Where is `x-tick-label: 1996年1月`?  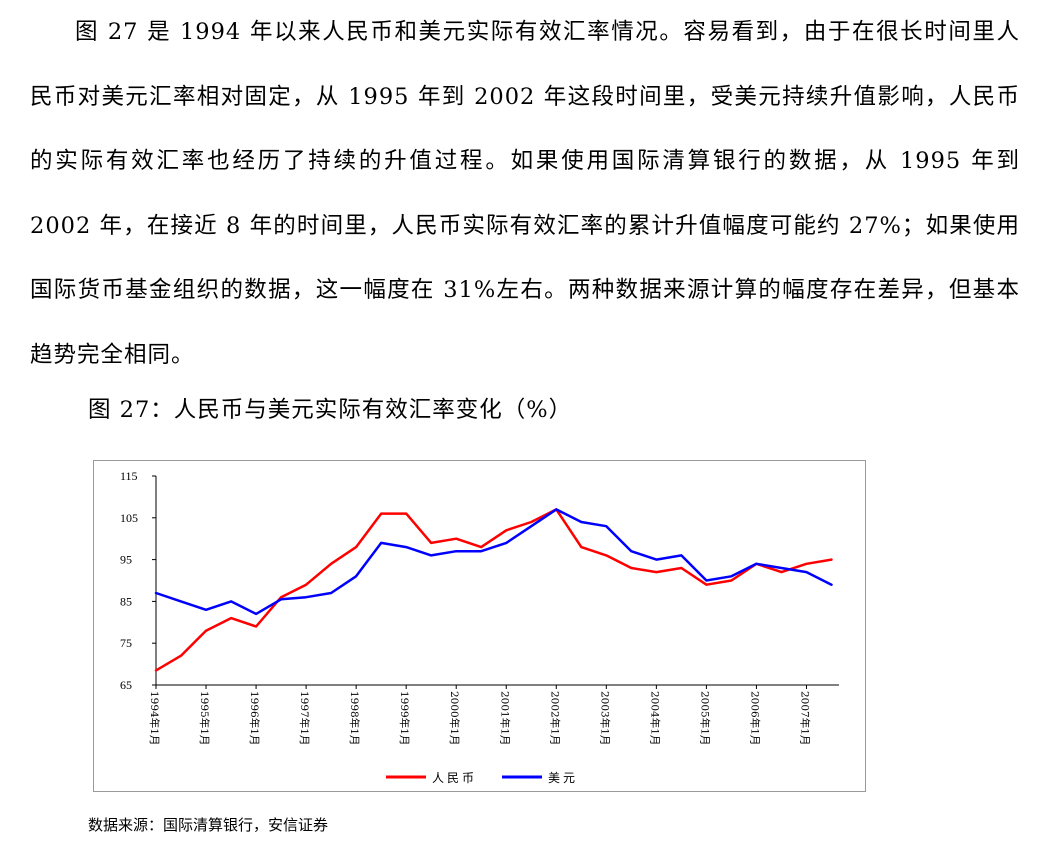 x-tick-label: 1996年1月 is located at coordinates (254, 718).